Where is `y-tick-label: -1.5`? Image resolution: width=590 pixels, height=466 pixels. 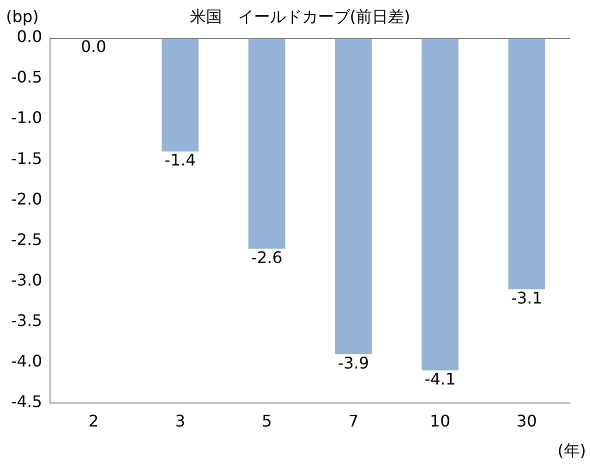 y-tick-label: -1.5 is located at coordinates (26, 158).